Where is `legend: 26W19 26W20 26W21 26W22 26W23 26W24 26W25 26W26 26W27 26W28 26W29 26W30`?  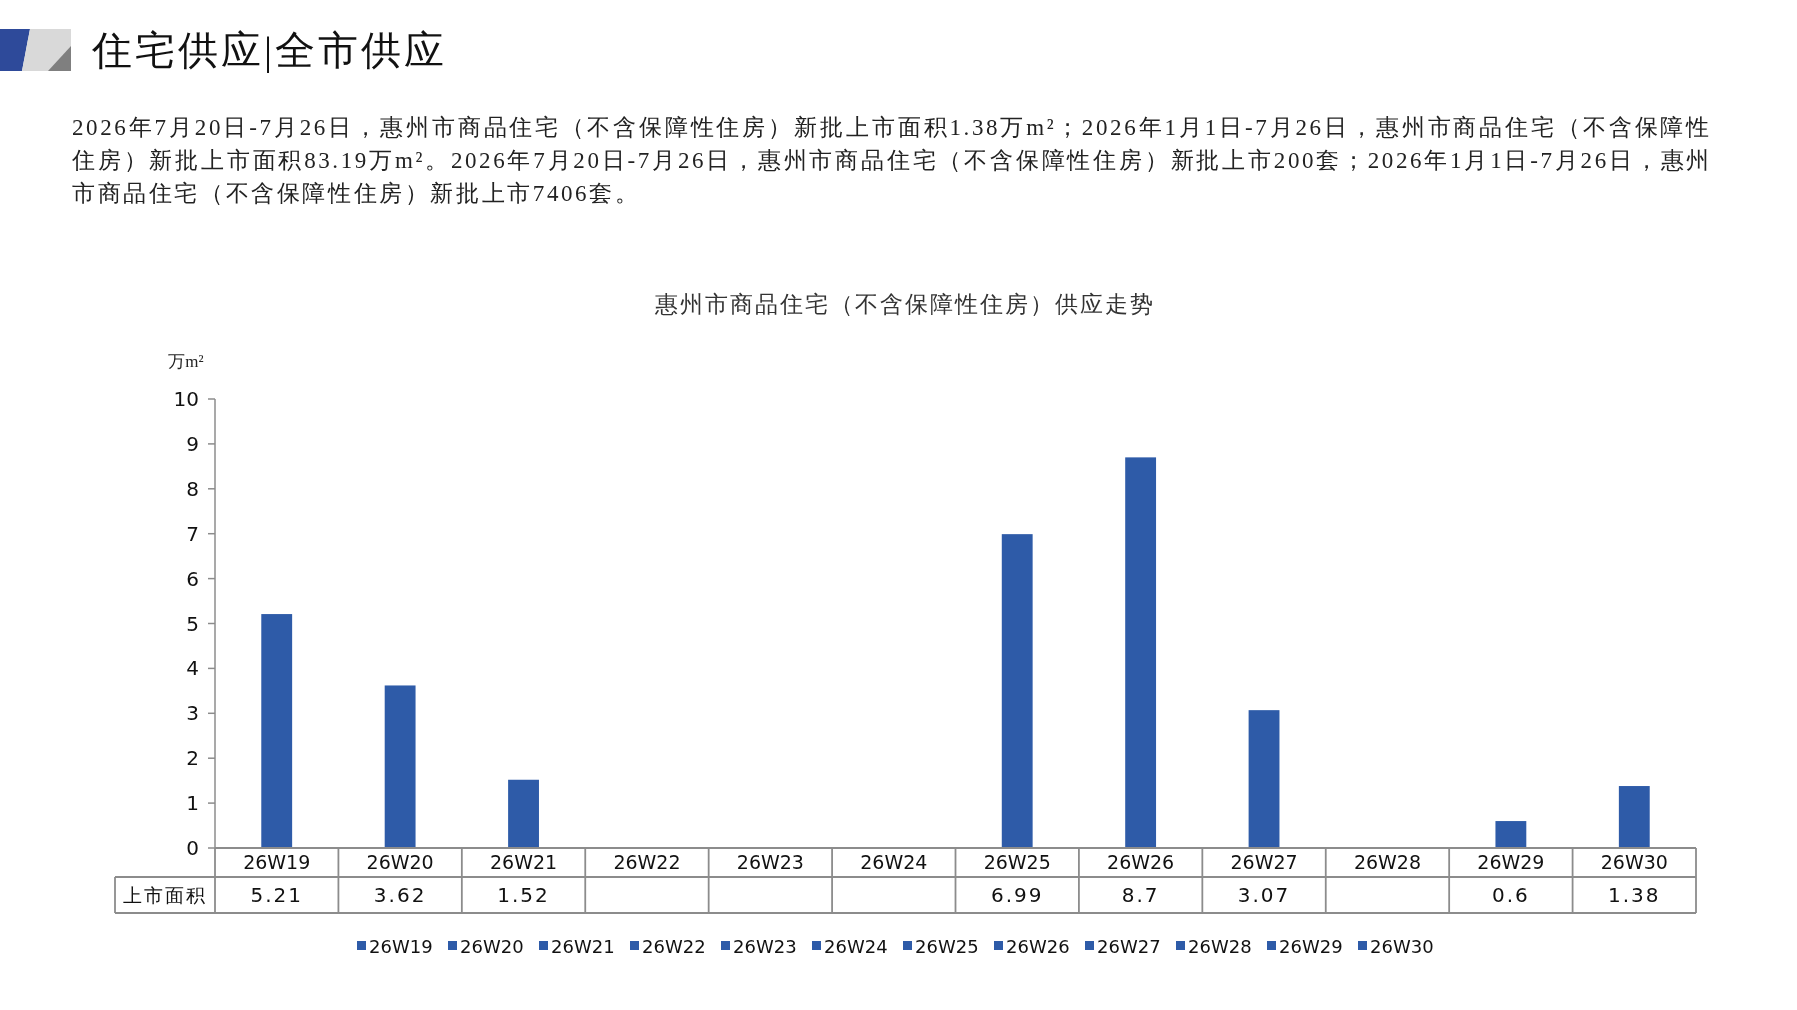
legend: 26W19 26W20 26W21 26W22 26W23 26W24 26W25 26W26 26W27 26W28 26W29 26W30 is located at coordinates (895, 946).